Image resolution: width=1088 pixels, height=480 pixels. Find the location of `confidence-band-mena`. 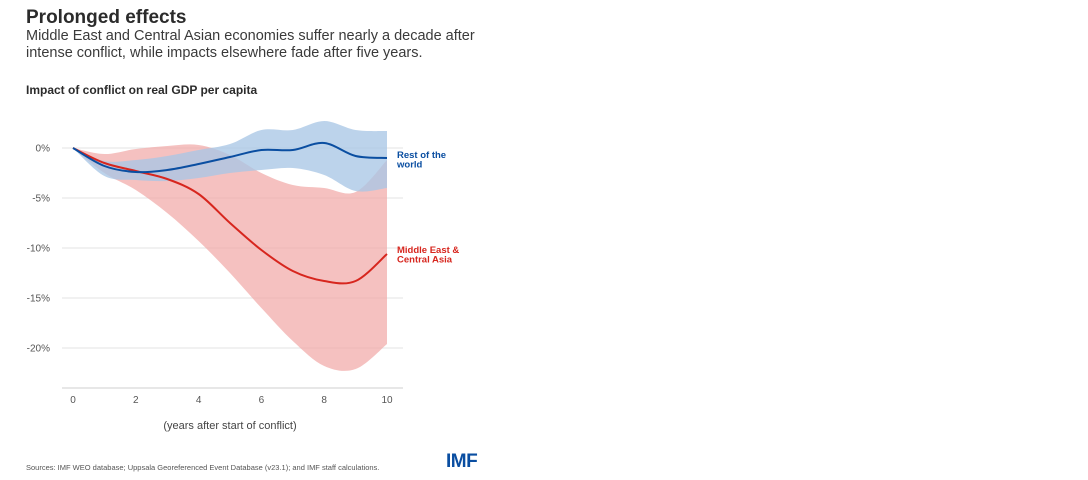

confidence-band-mena is located at coordinates (230, 257).